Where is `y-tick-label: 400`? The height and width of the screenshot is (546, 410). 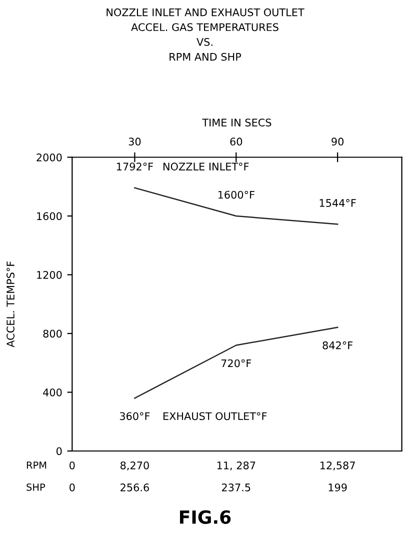
y-tick-label: 400 is located at coordinates (52, 392).